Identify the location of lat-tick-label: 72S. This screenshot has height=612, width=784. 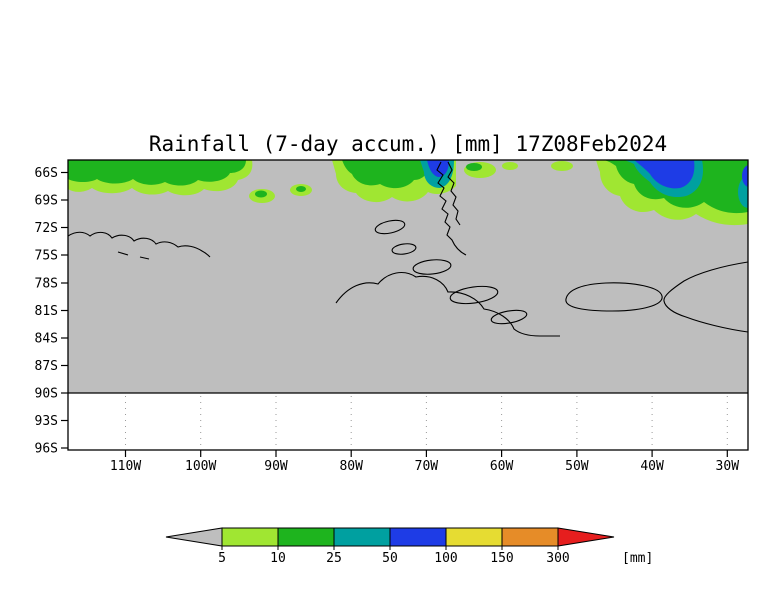
(46, 228).